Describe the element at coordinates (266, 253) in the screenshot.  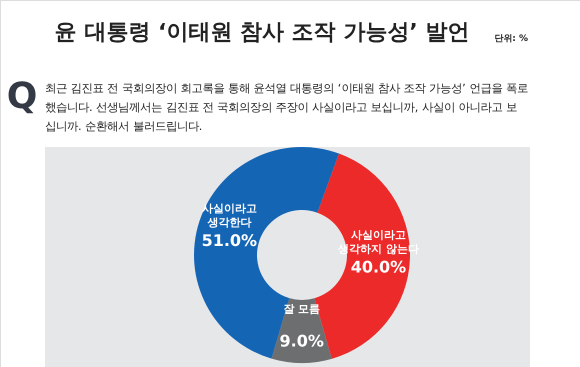
I see `donut-slice` at that location.